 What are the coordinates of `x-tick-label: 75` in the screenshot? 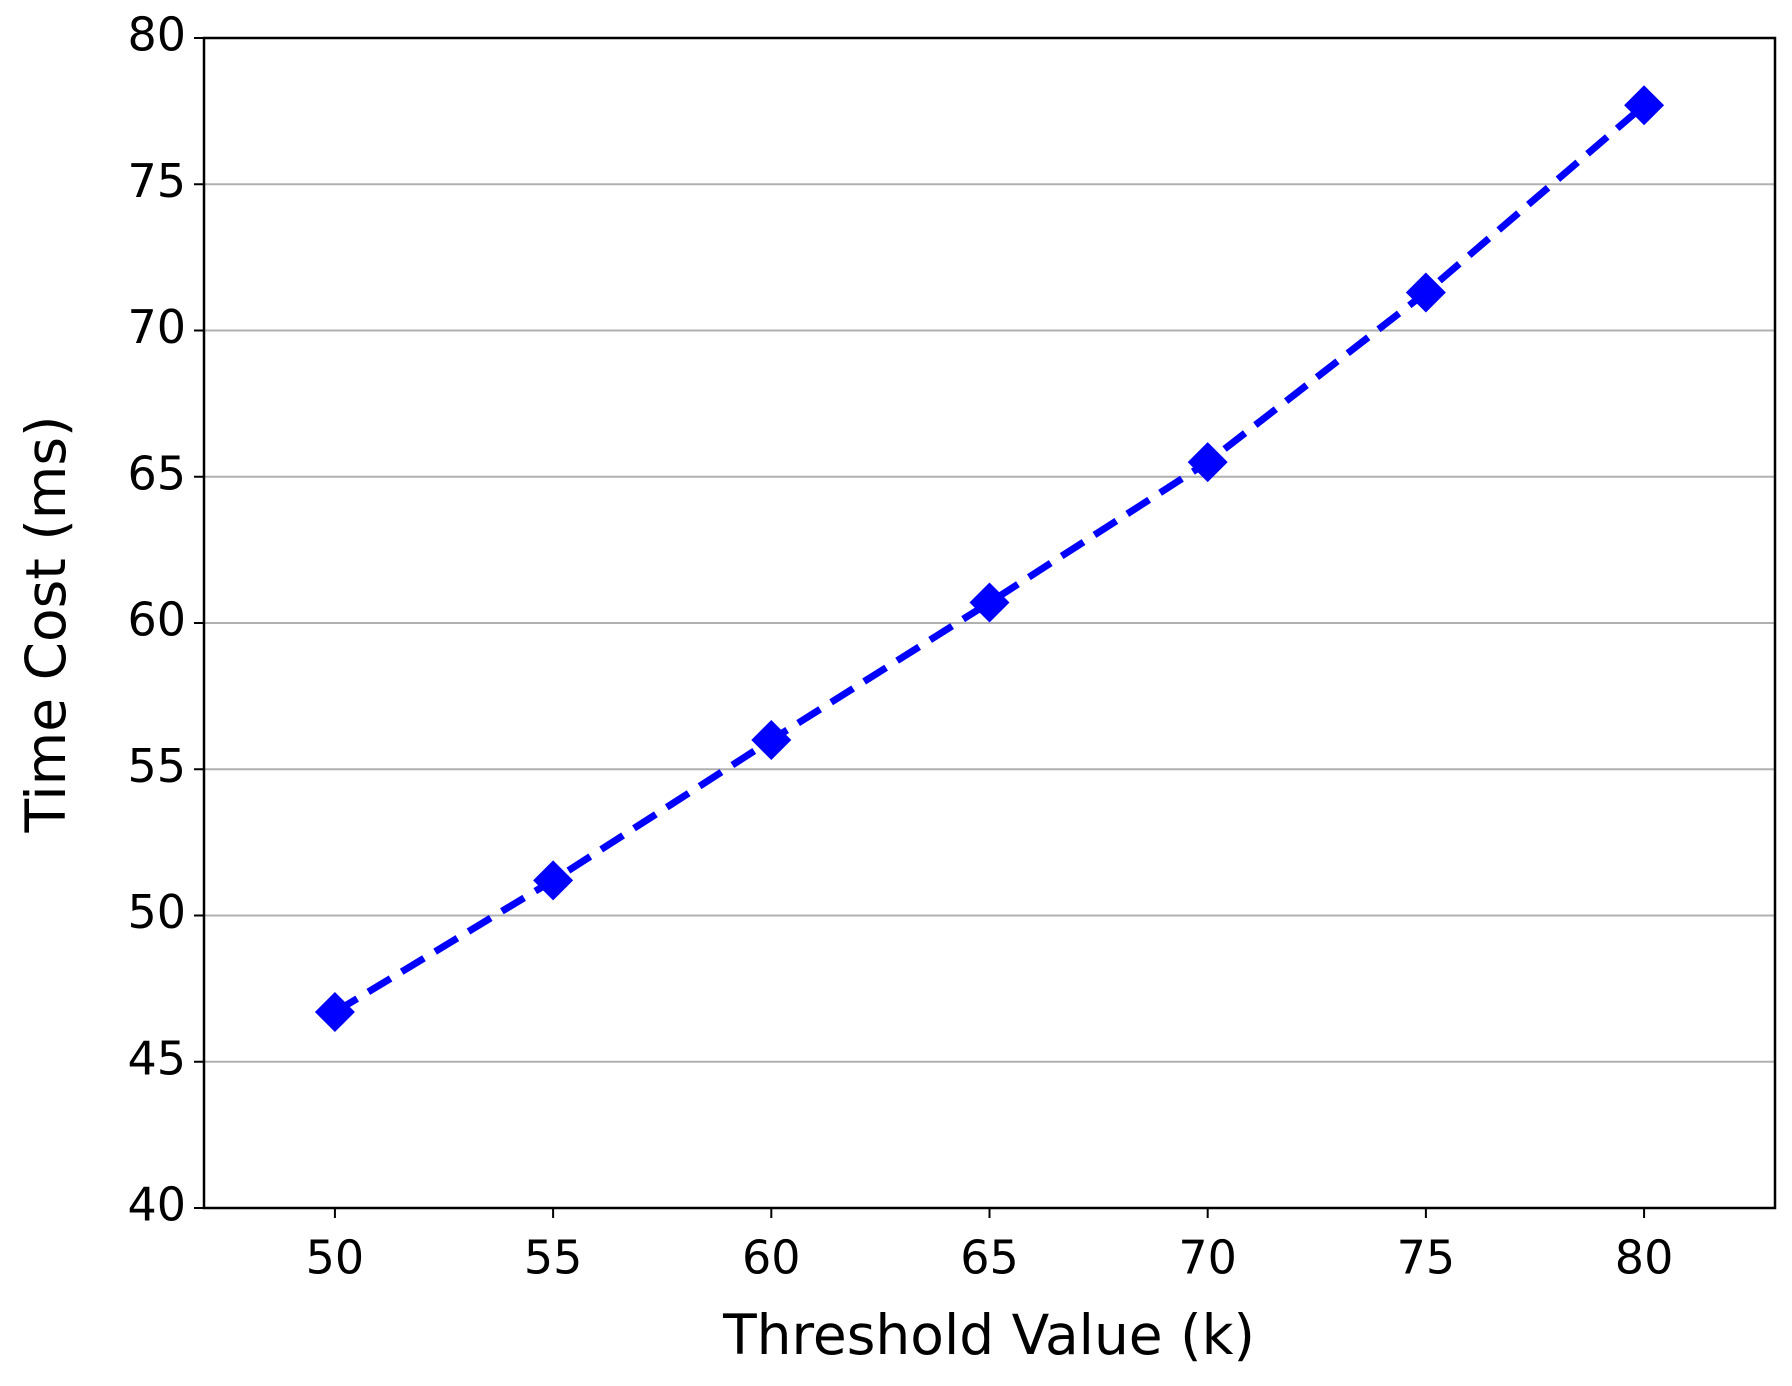 It's located at (1426, 1258).